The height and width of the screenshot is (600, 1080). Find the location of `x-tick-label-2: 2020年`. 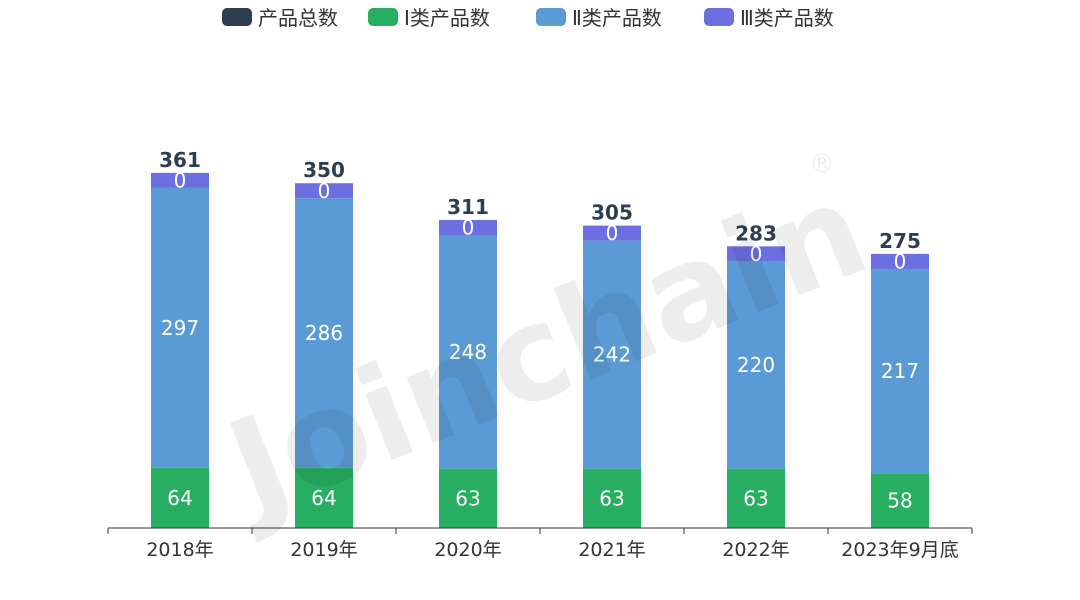

x-tick-label-2: 2020年 is located at coordinates (467, 550).